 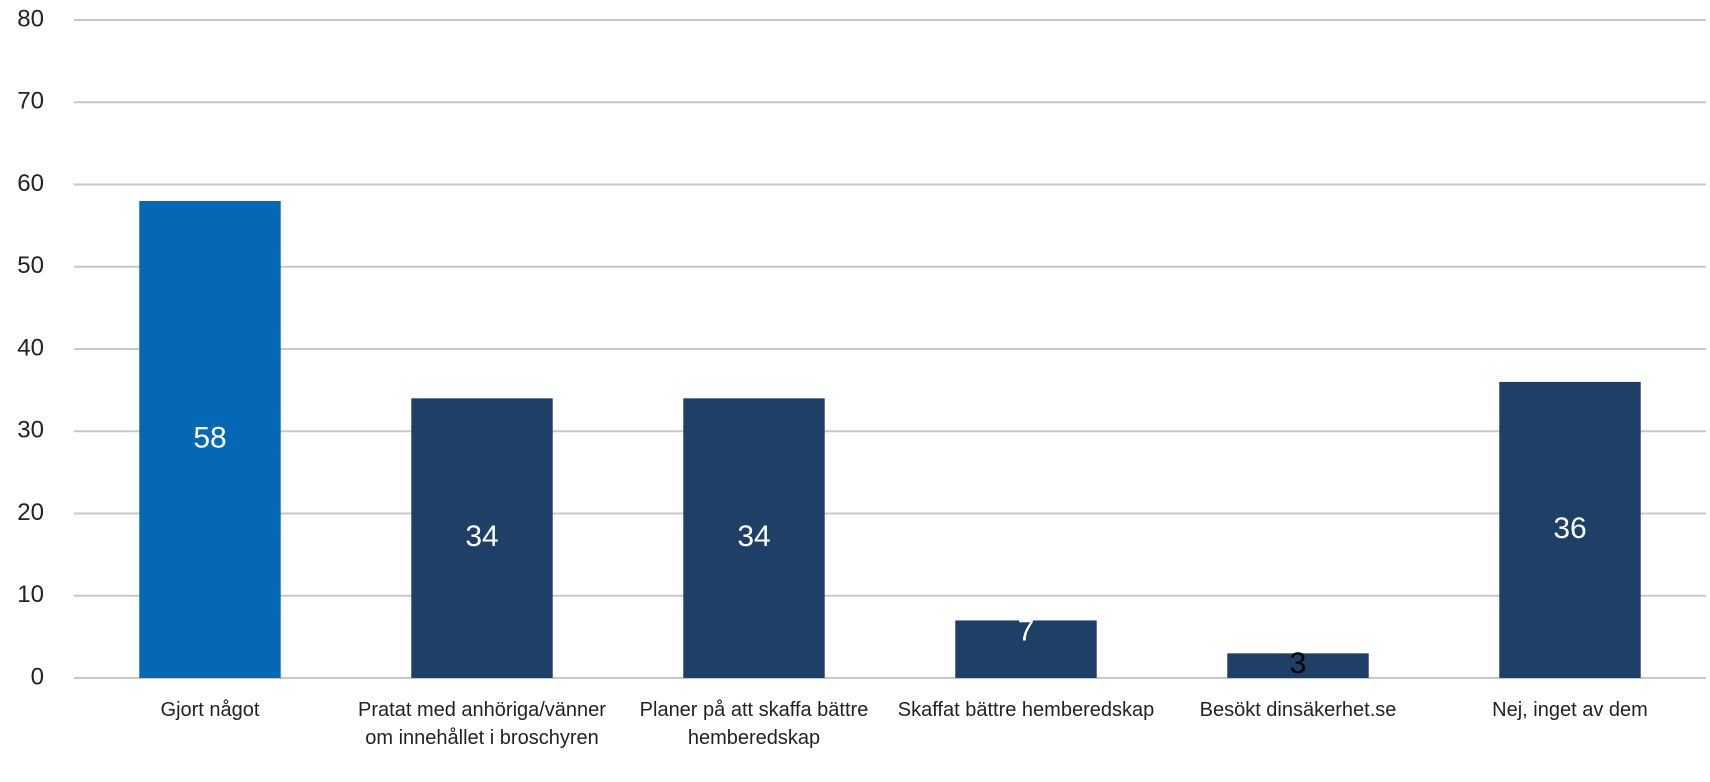 What do you see at coordinates (754, 724) in the screenshot?
I see `x-tick-label: Planer på att skaffa bättre hemberedskap` at bounding box center [754, 724].